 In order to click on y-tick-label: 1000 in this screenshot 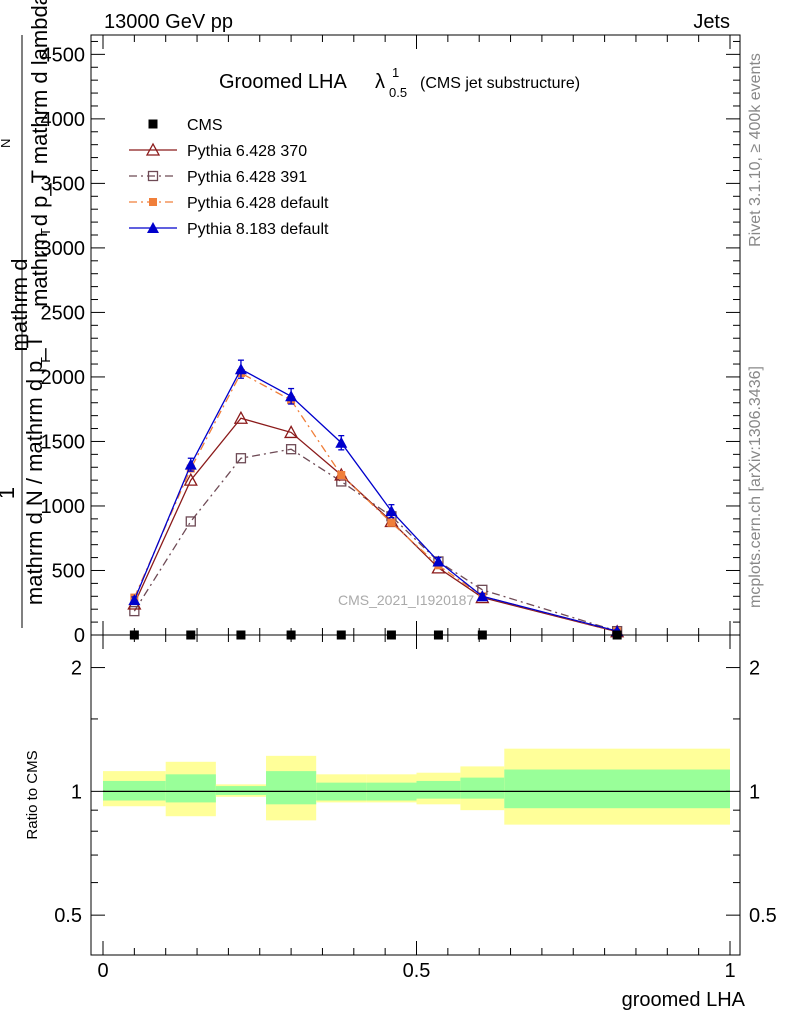, I will do `click(63, 507)`.